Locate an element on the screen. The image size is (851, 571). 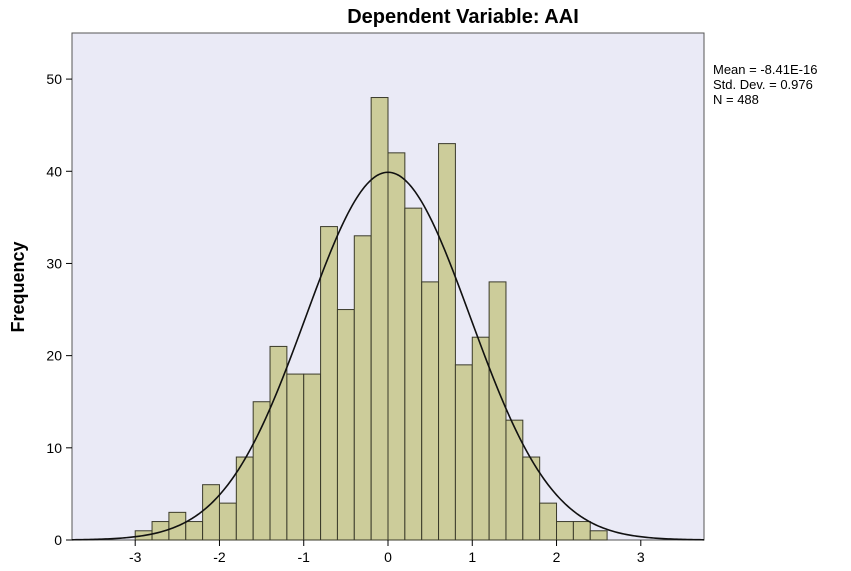
stats-mean: Mean = -8.41E-16 is located at coordinates (765, 69).